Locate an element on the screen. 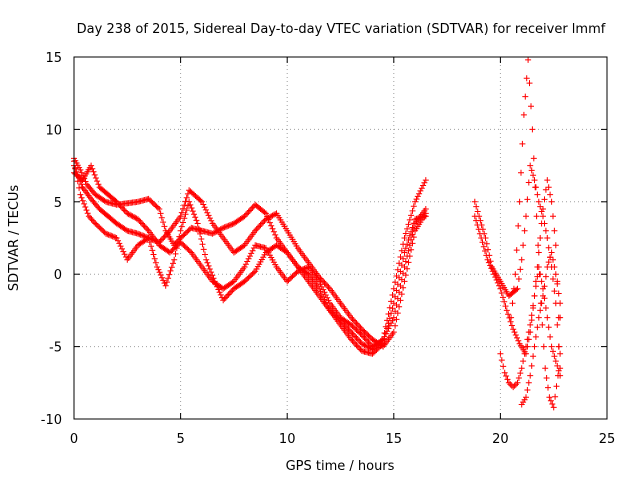 The width and height of the screenshot is (640, 480). x-tick-label: 5 is located at coordinates (180, 439).